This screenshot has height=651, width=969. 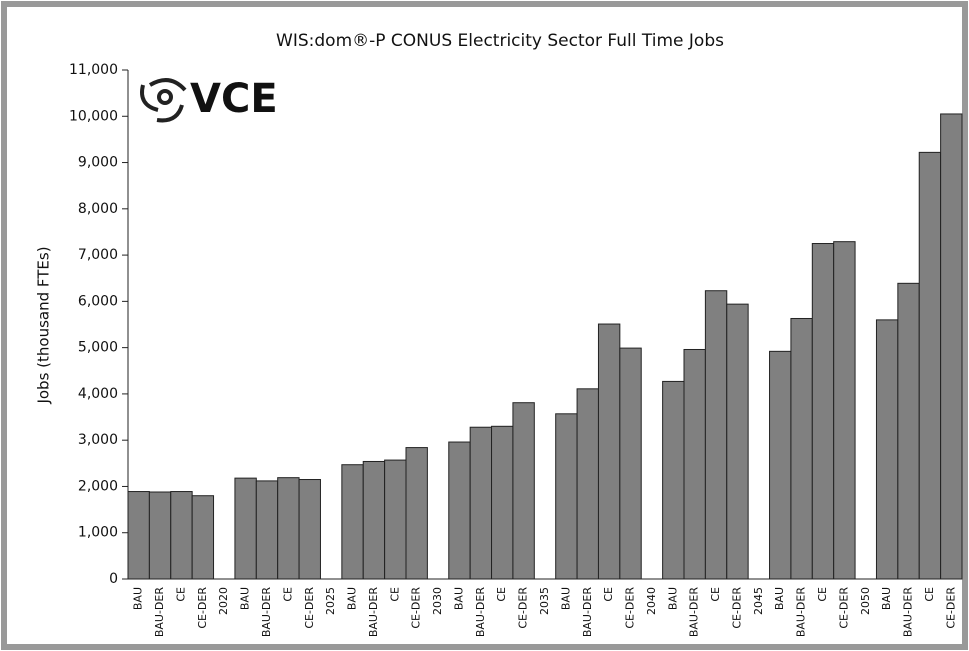 What do you see at coordinates (44, 325) in the screenshot?
I see `y-axis-label: Jobs (thousand FTEs)` at bounding box center [44, 325].